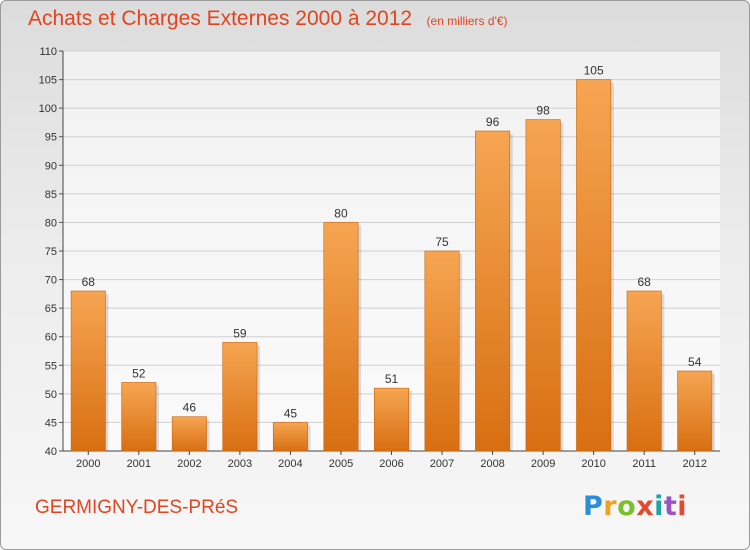  Describe the element at coordinates (593, 464) in the screenshot. I see `x-tick-label: 2010` at that location.